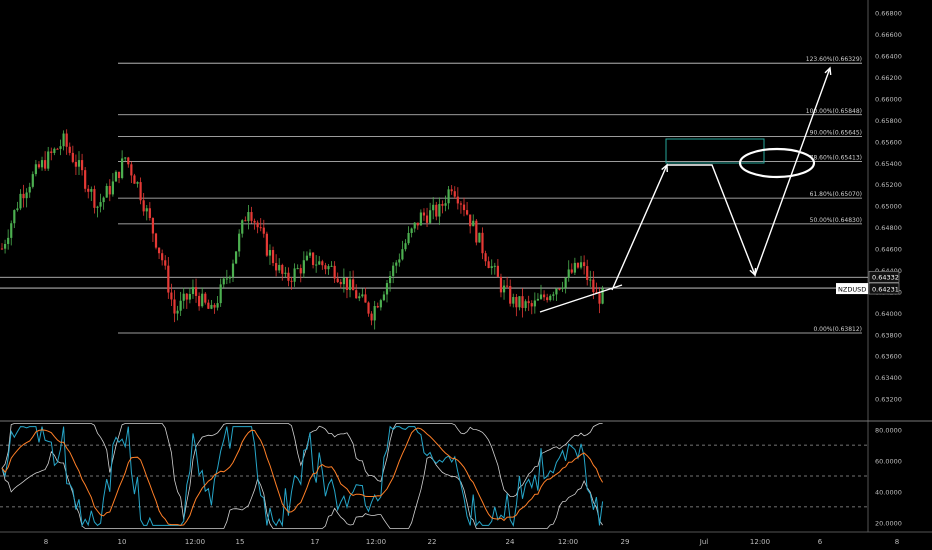  What do you see at coordinates (510, 542) in the screenshot?
I see `time-tick-label: 24` at bounding box center [510, 542].